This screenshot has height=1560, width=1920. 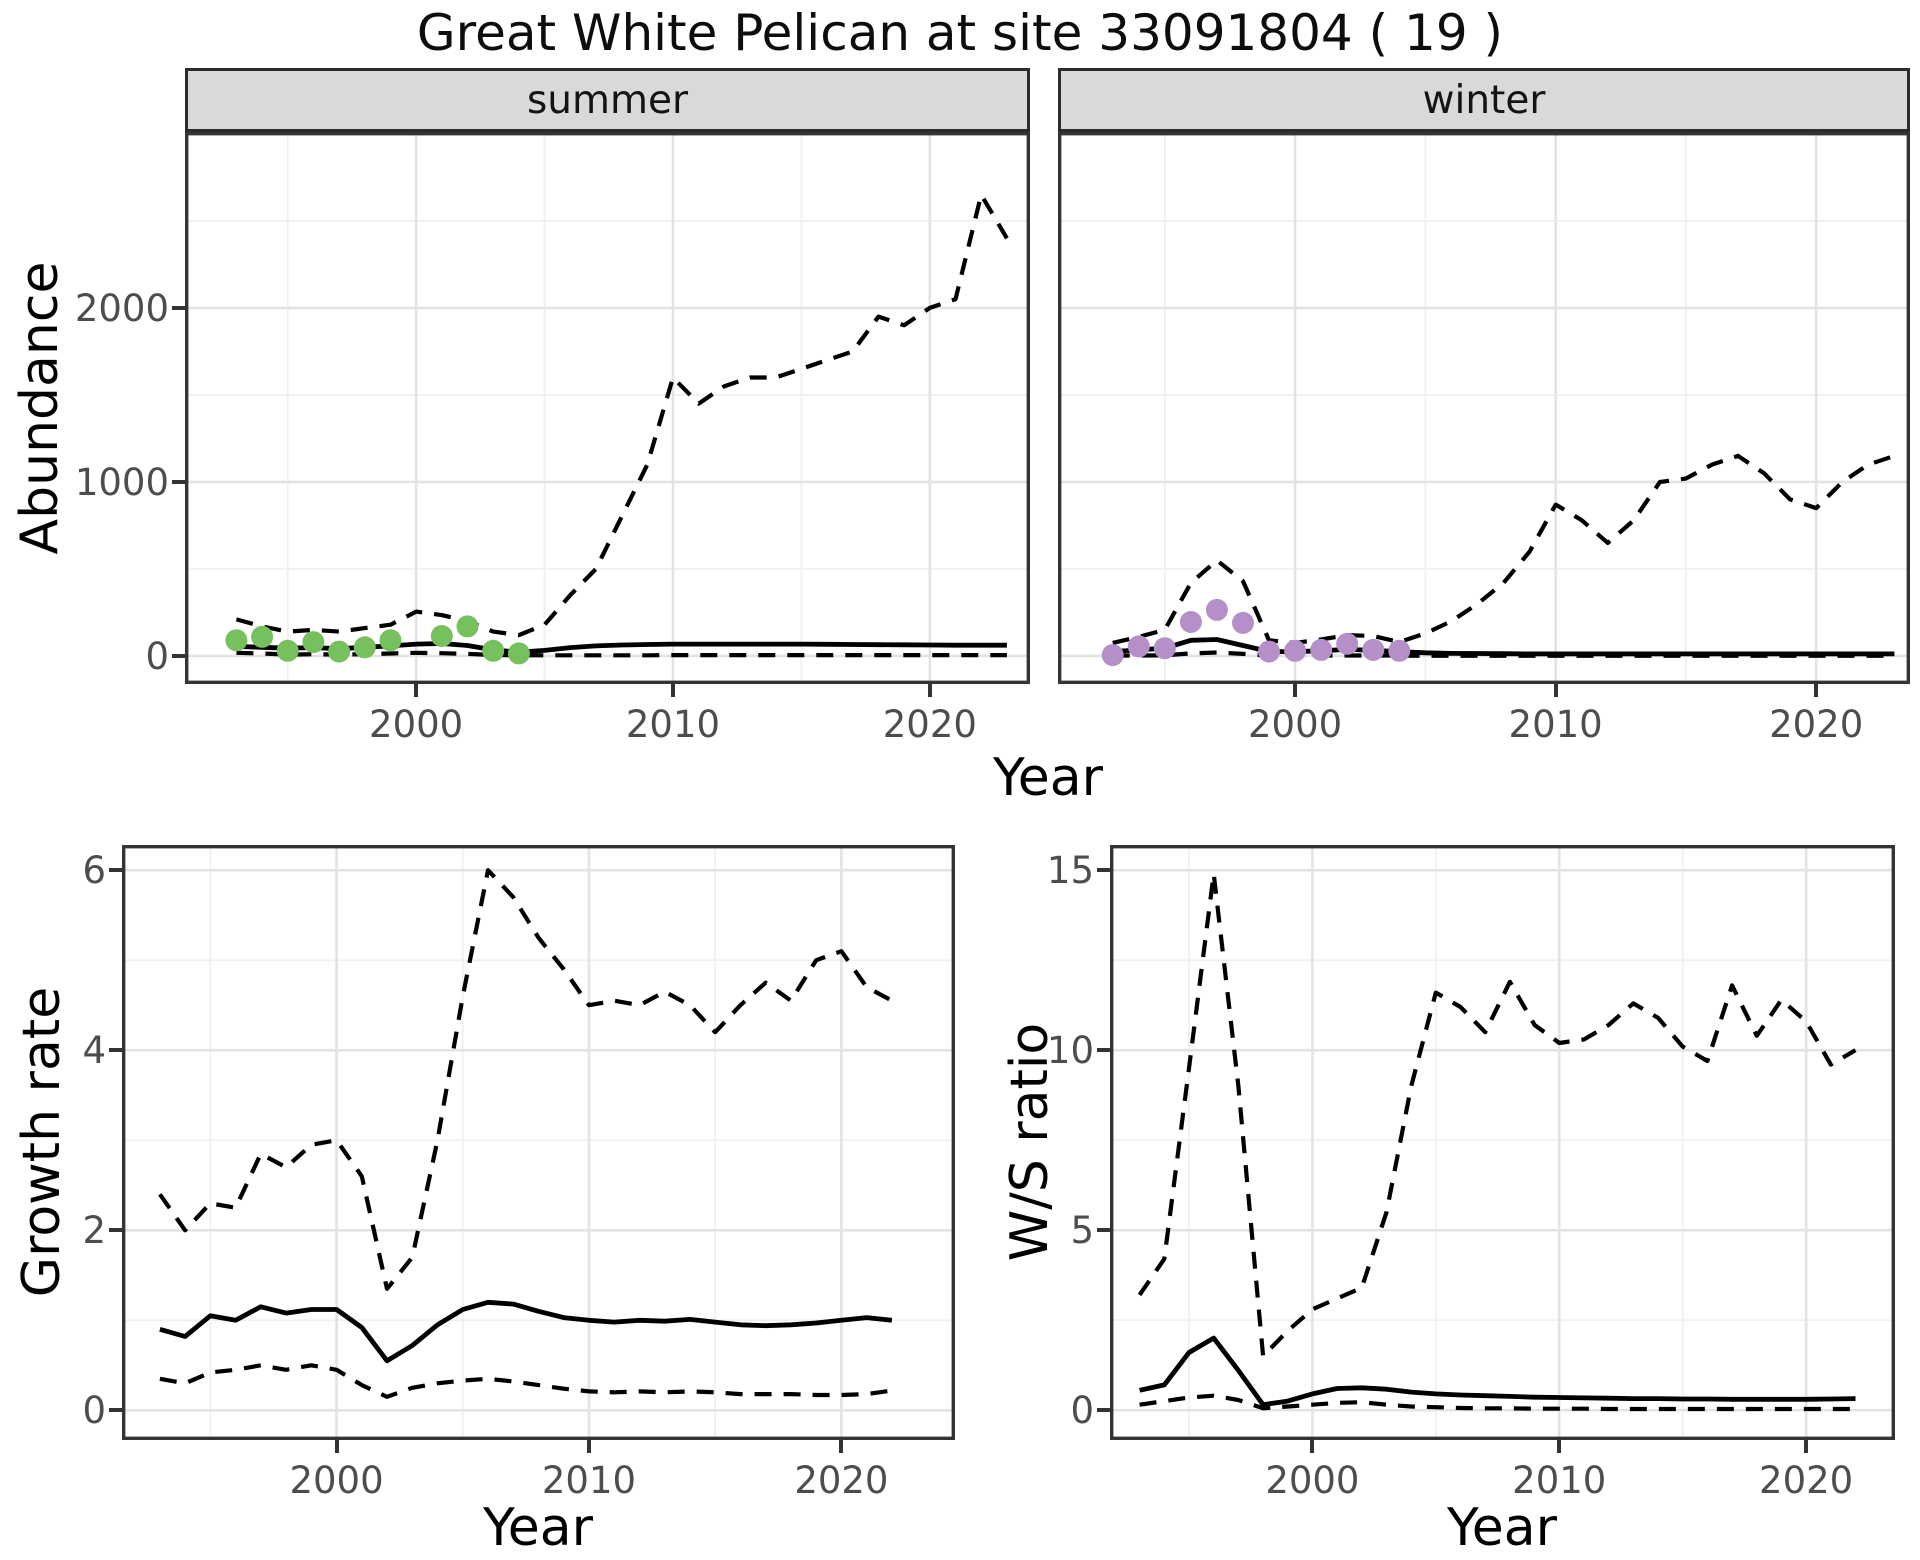 I want to click on y-tick-label: 1000, so click(x=121, y=482).